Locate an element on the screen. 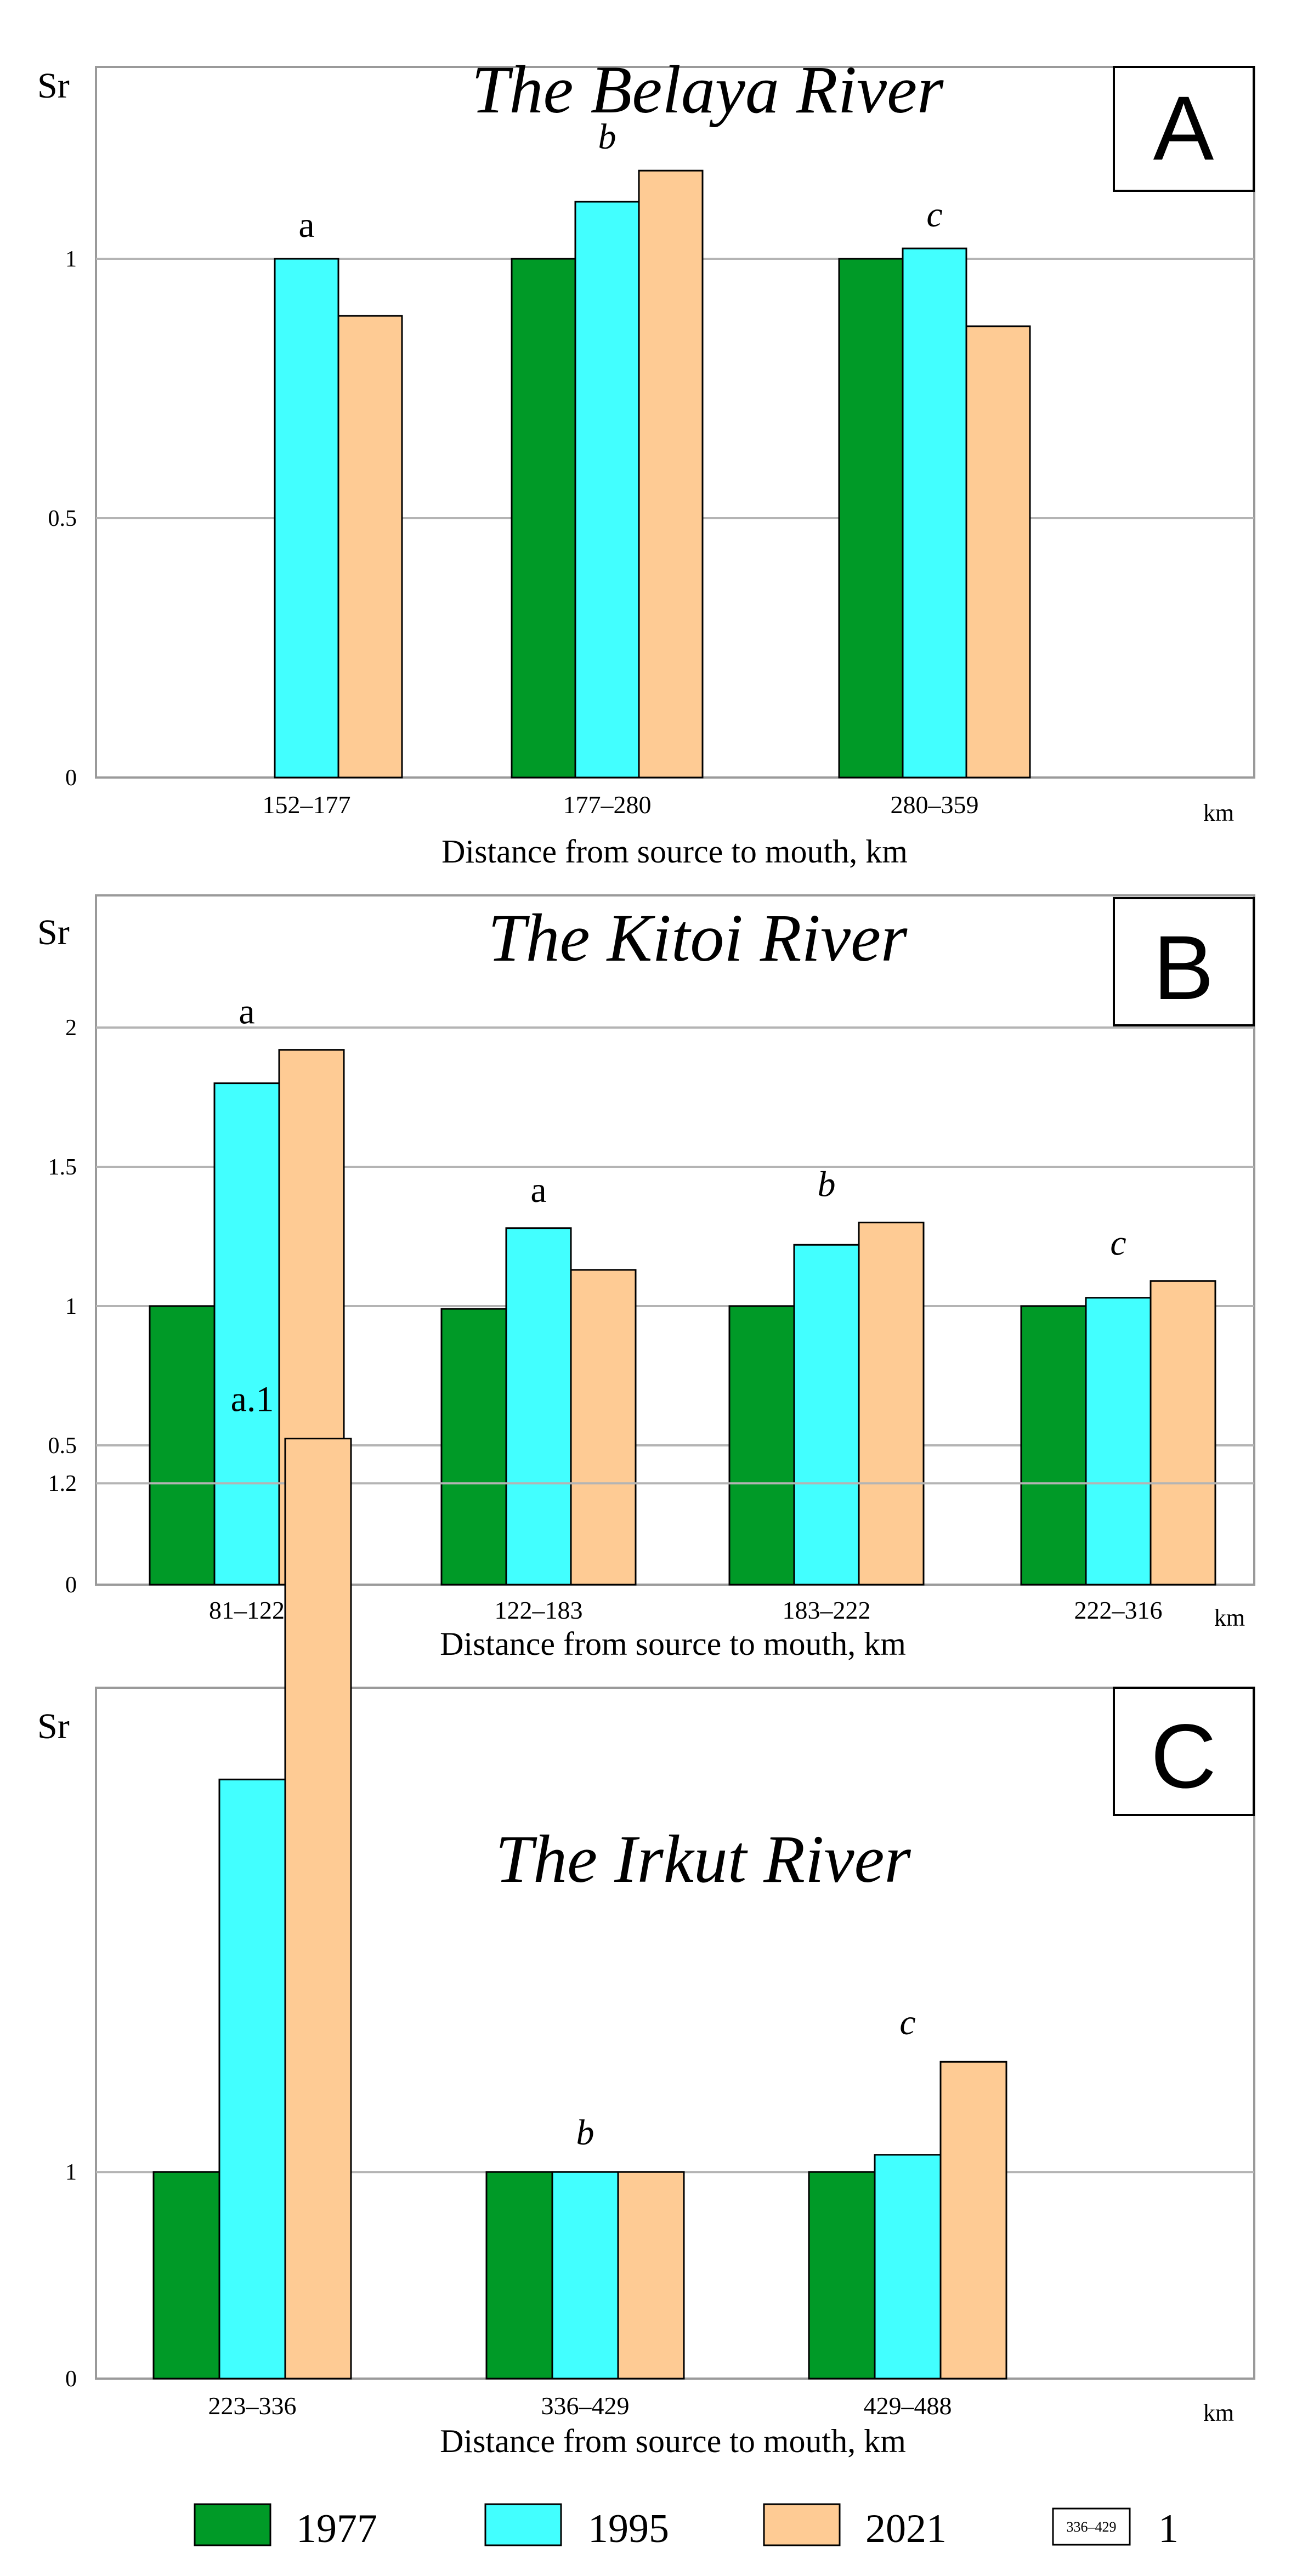 Image resolution: width=1308 pixels, height=2576 pixels. bar-2021-152–177 is located at coordinates (370, 547).